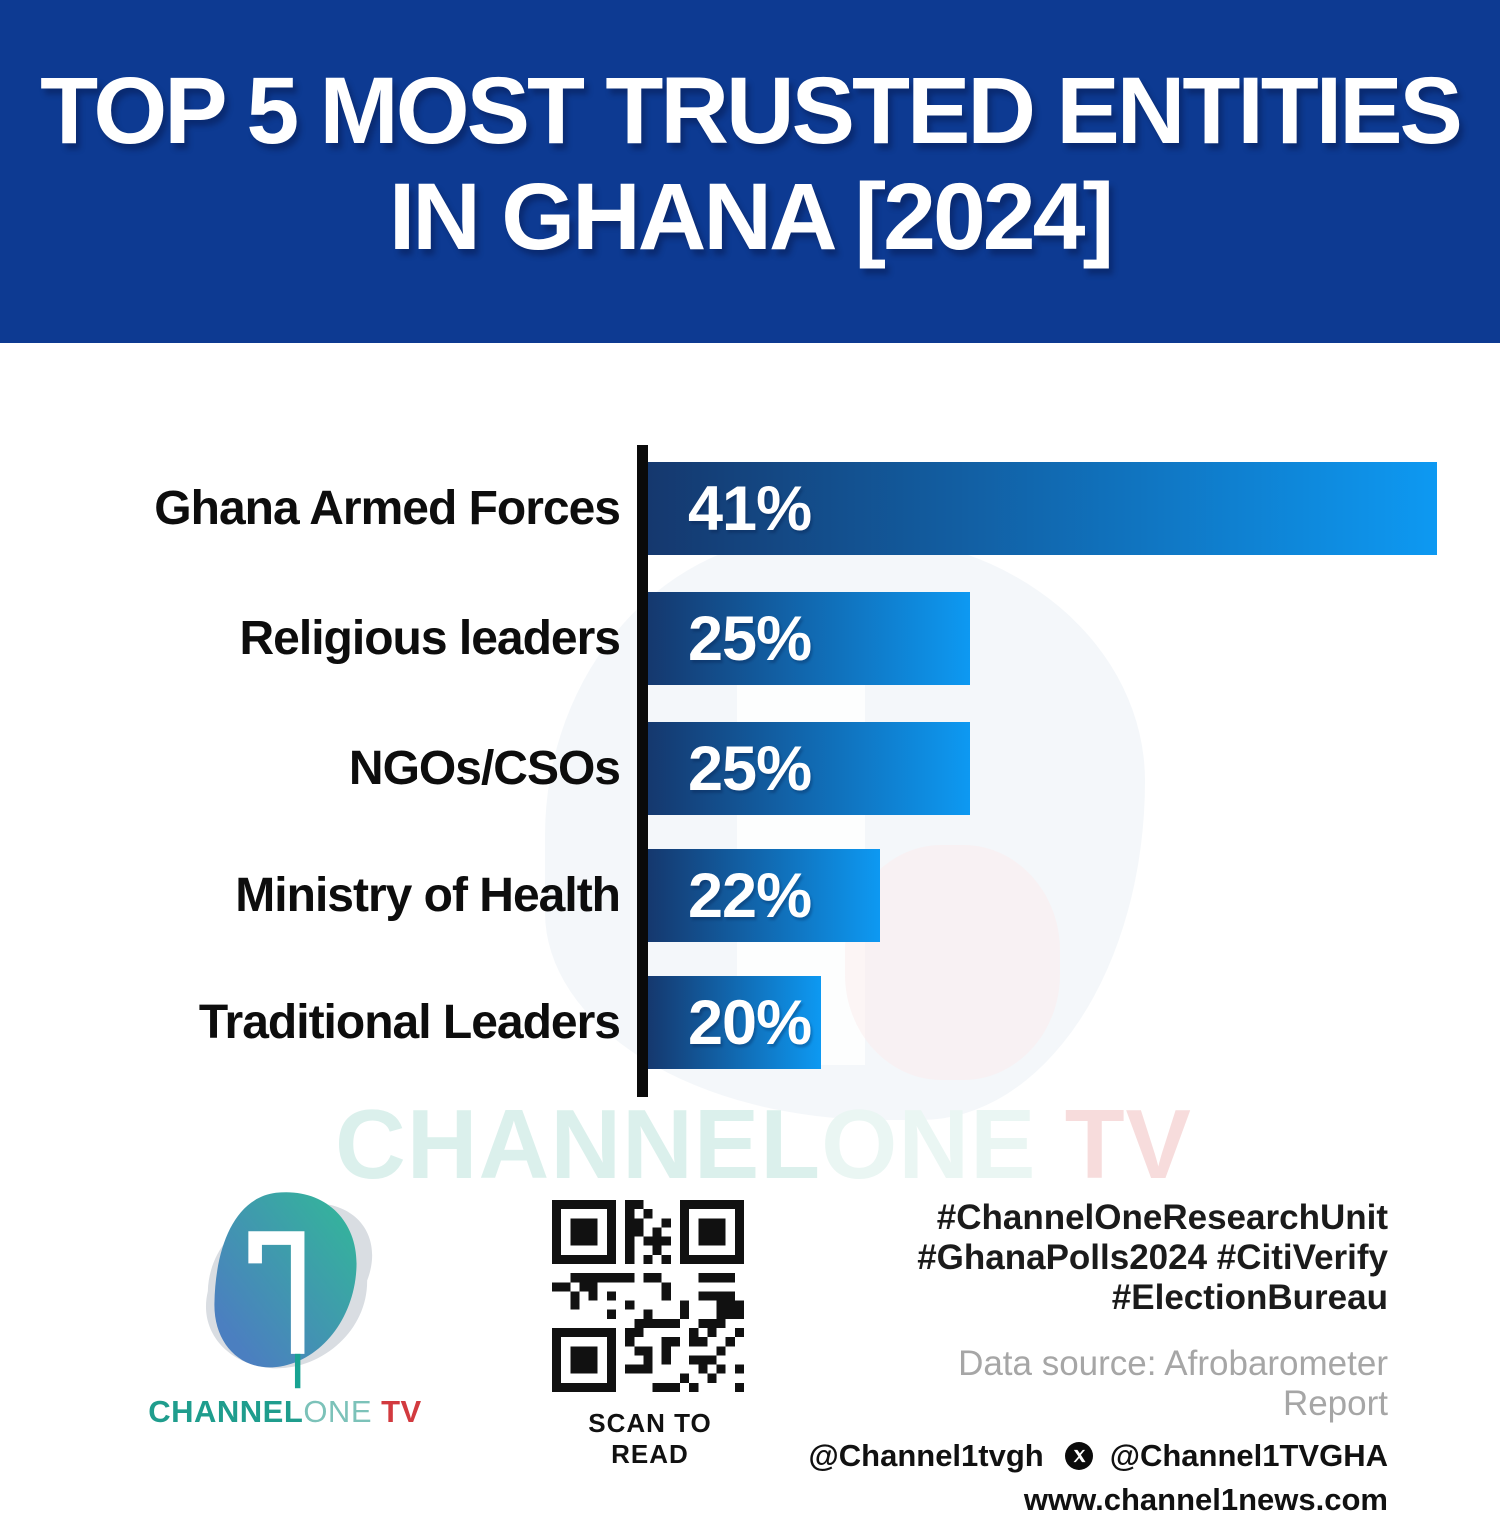  I want to click on bar-category-label: Ministry of Health, so click(428, 895).